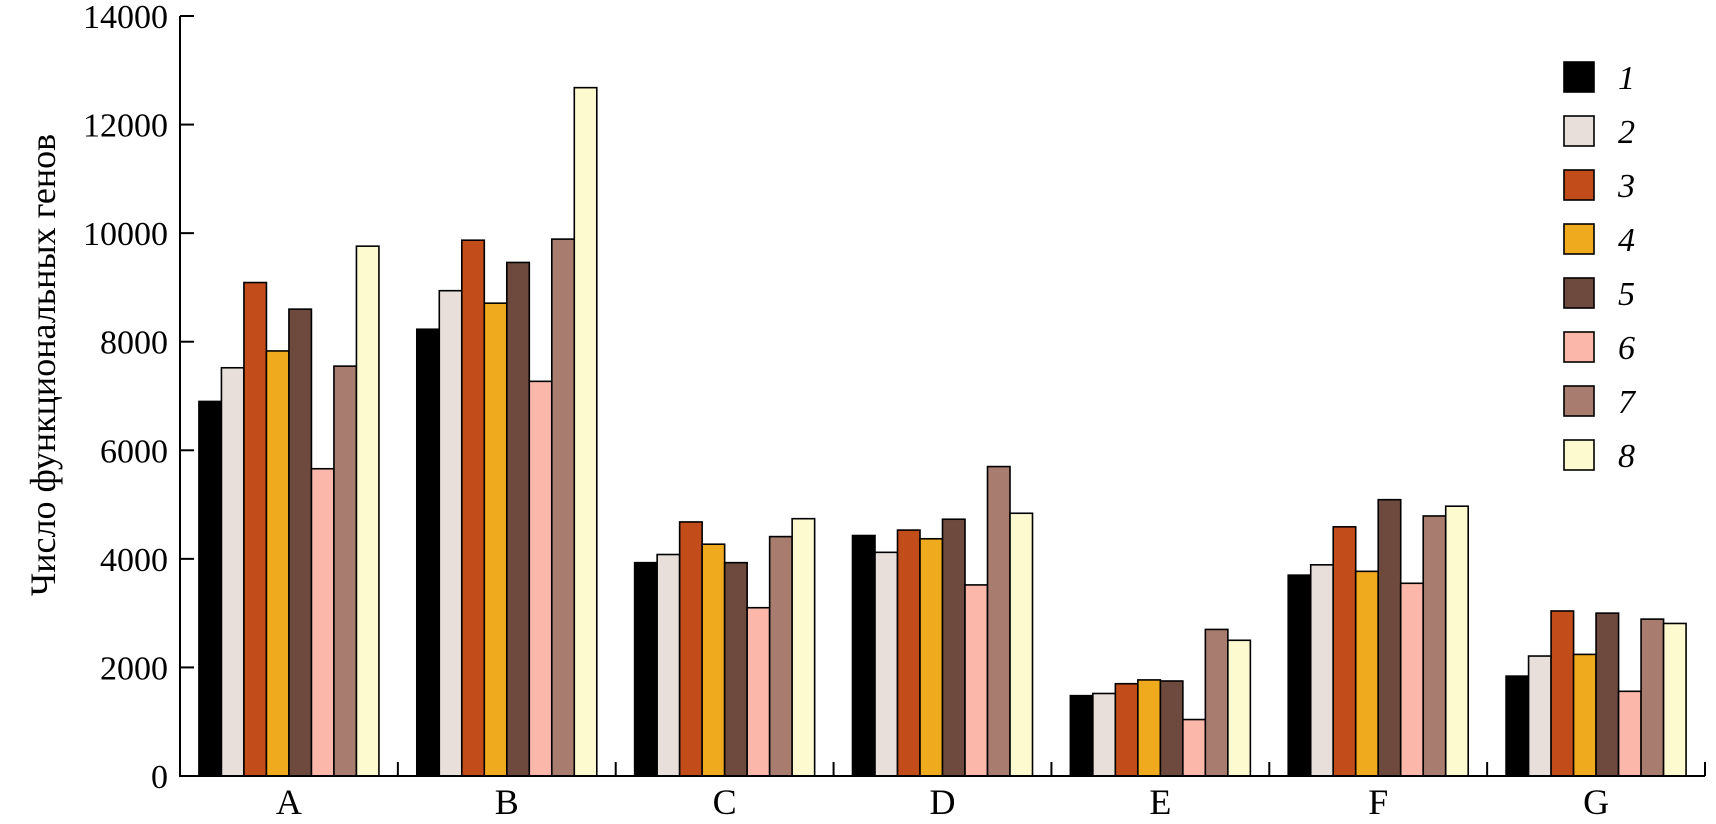 This screenshot has height=824, width=1716. I want to click on legend: 1 2 3 4 5 6 7 8, so click(1600, 267).